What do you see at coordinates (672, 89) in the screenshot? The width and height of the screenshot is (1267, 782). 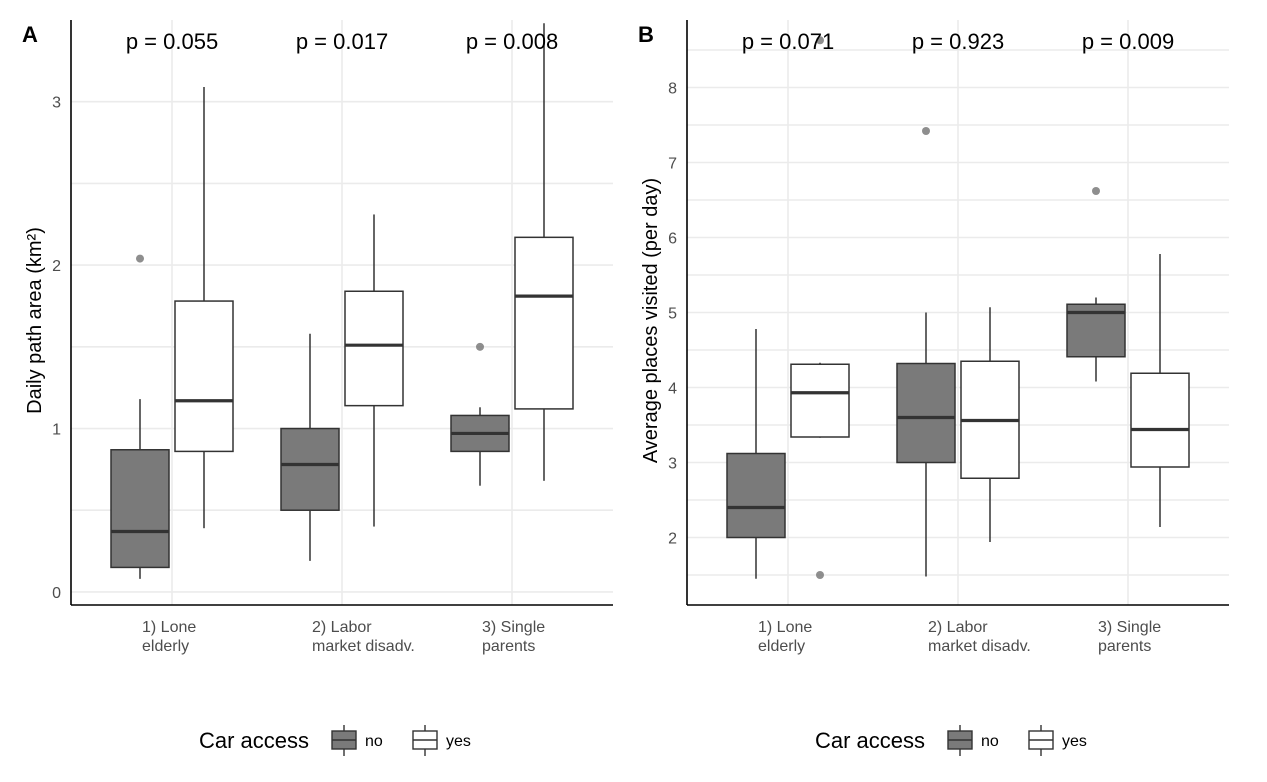 I see `y-tick-label: 8` at bounding box center [672, 89].